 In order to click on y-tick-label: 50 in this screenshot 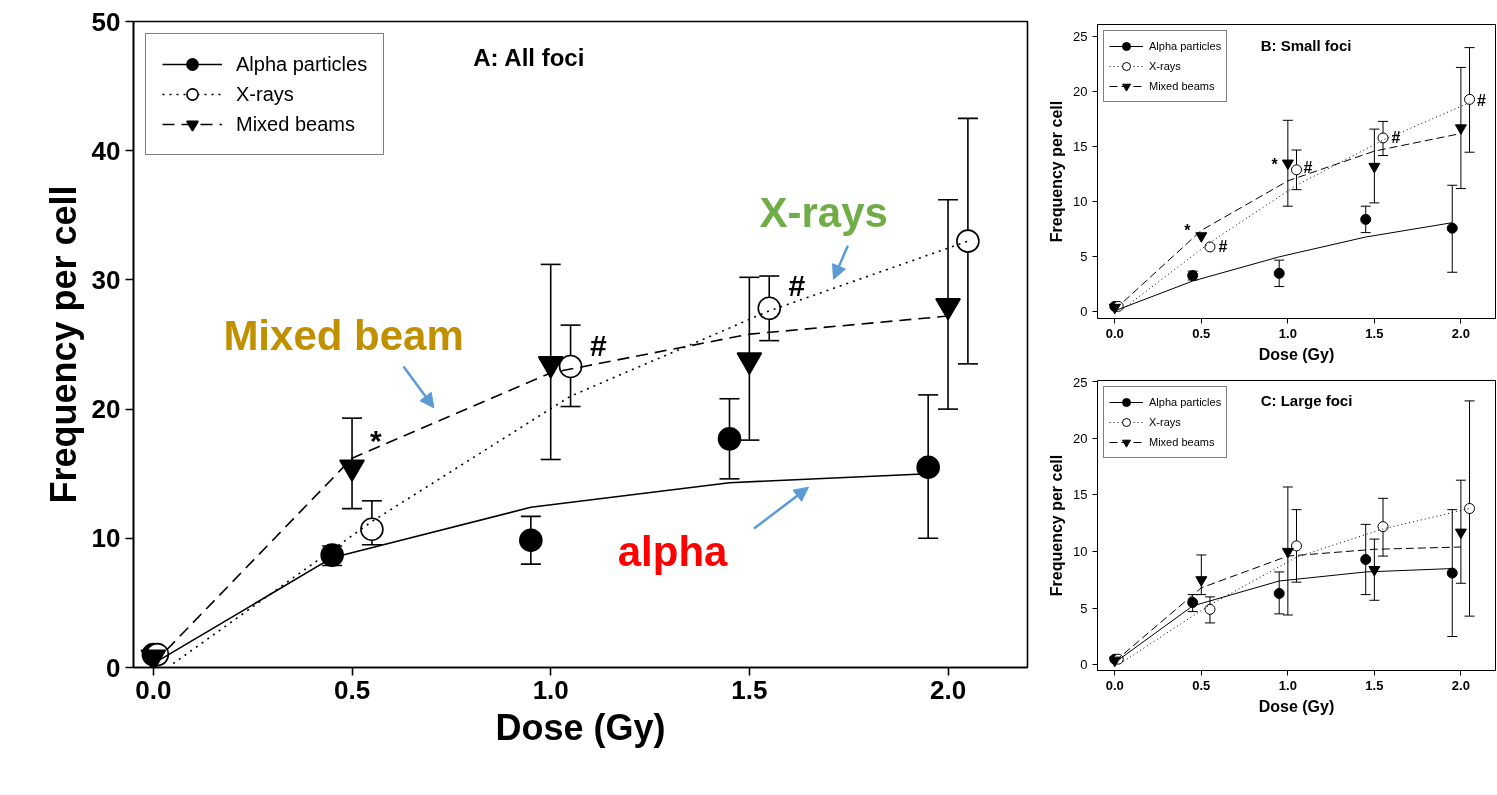, I will do `click(106, 21)`.